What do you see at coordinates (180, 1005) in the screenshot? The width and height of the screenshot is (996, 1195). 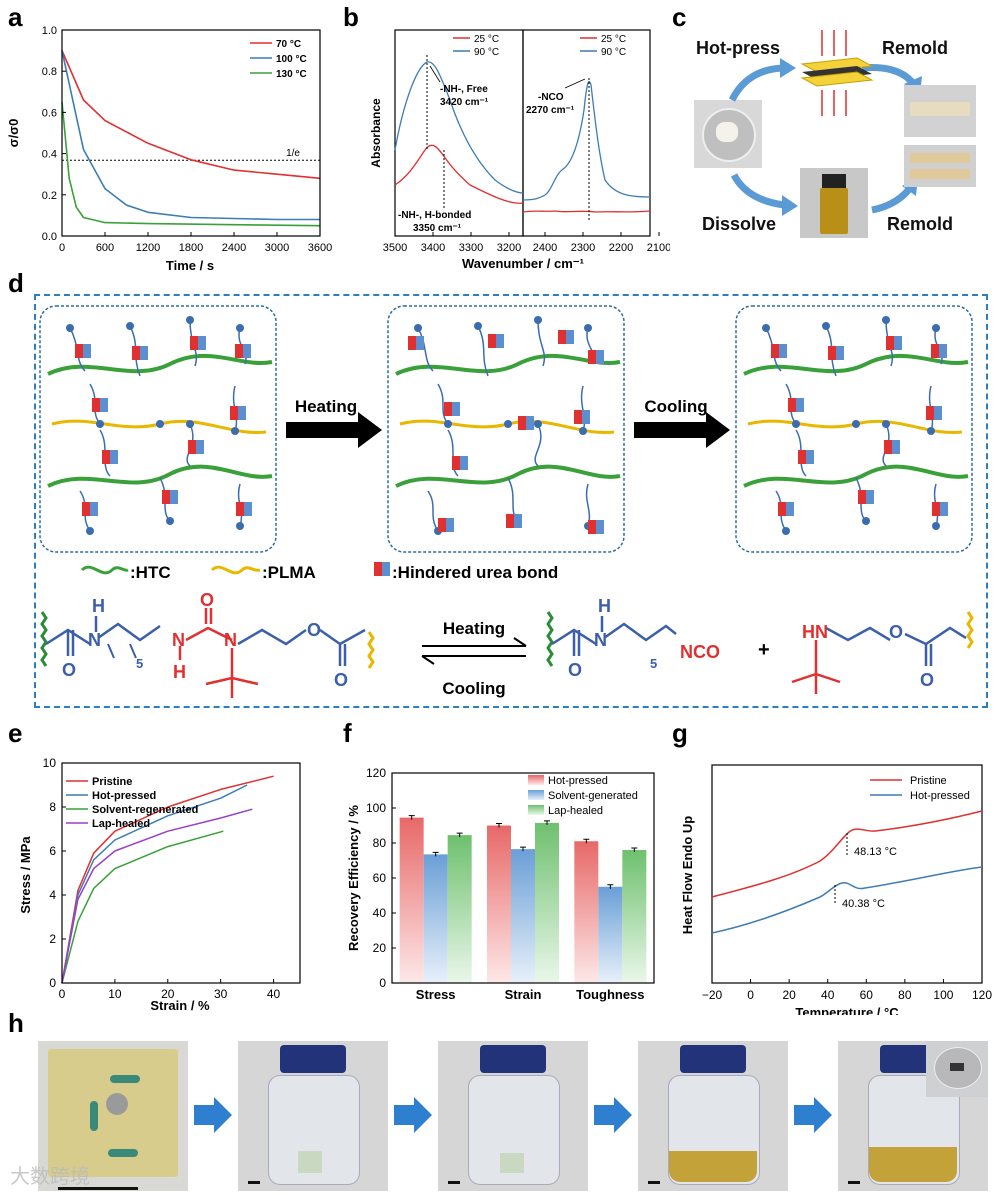 I see `chart-e-xlabel: Strain / %` at bounding box center [180, 1005].